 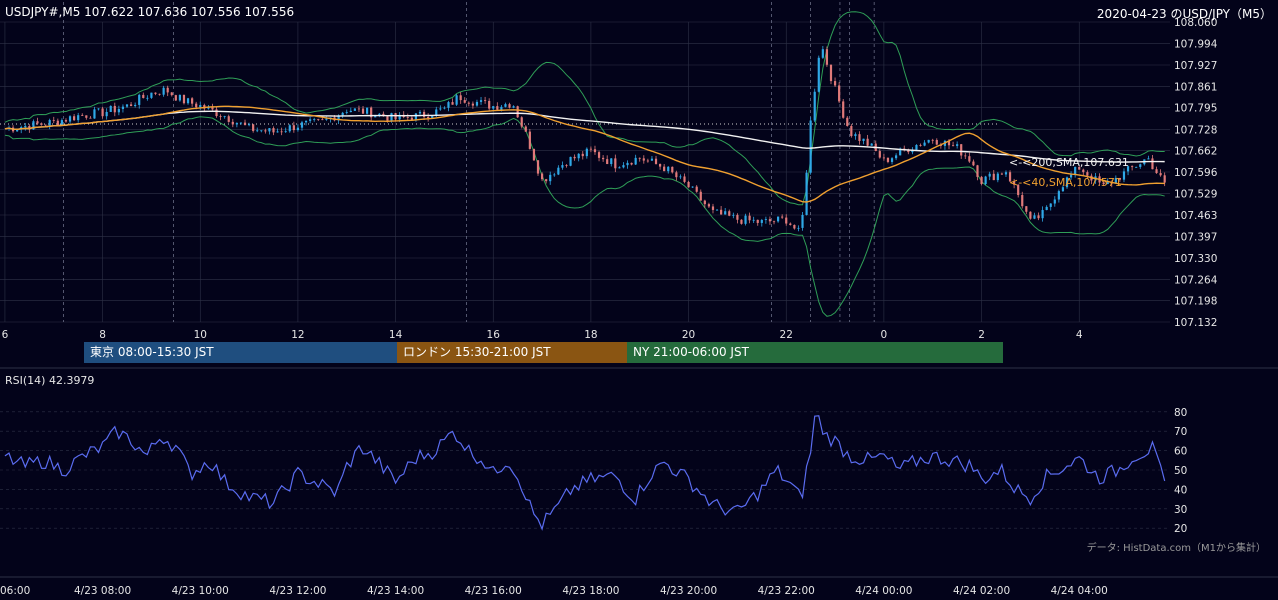 What do you see at coordinates (786, 335) in the screenshot?
I see `hour-tick-label: 22` at bounding box center [786, 335].